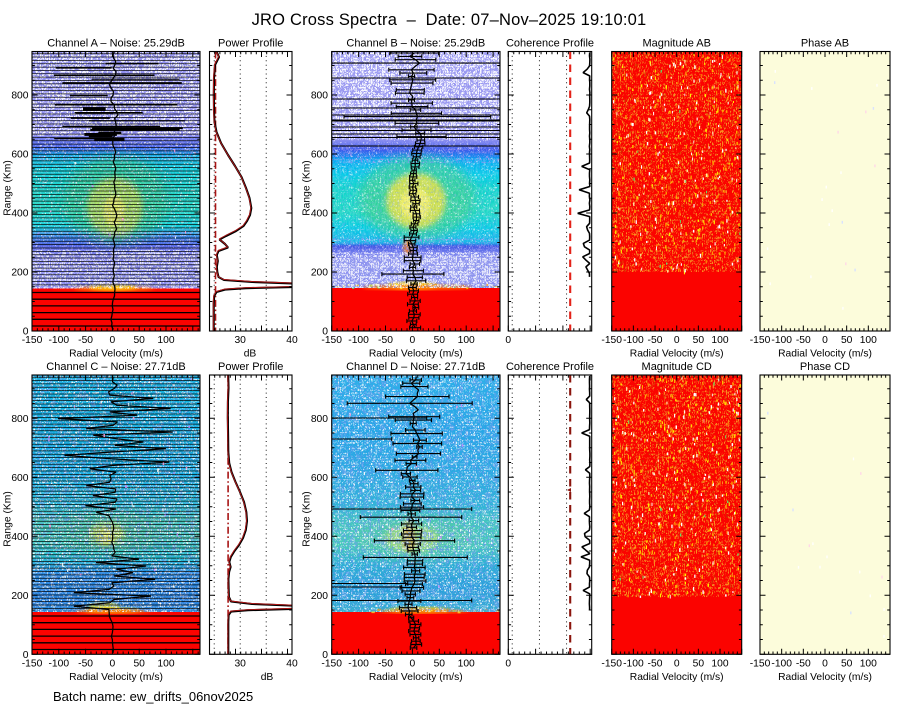 The width and height of the screenshot is (900, 710). What do you see at coordinates (825, 367) in the screenshot?
I see `svg-text: Phase CD` at bounding box center [825, 367].